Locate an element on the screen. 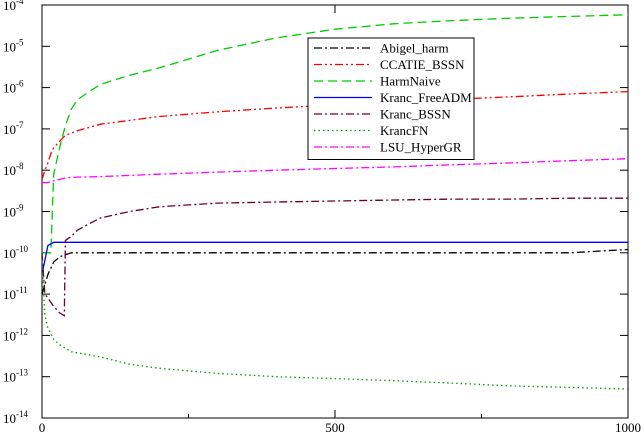 This screenshot has height=442, width=644. legend-label-kranc-bssn: Kranc_BSSN is located at coordinates (415, 114).